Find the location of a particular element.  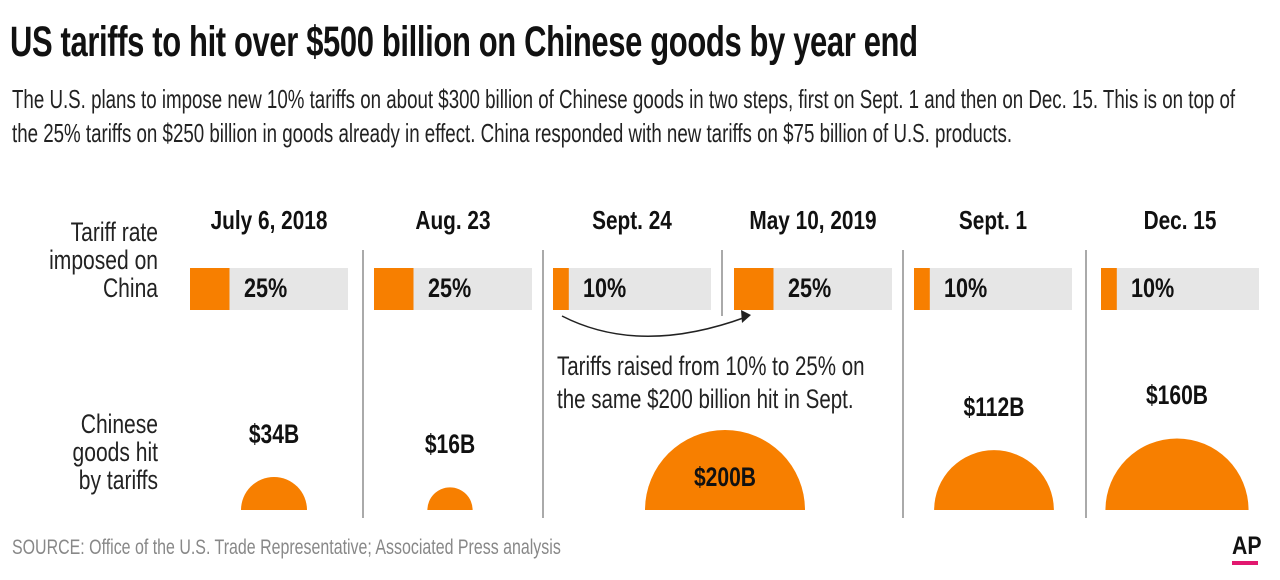

arrowhead-icon is located at coordinates (746, 316).